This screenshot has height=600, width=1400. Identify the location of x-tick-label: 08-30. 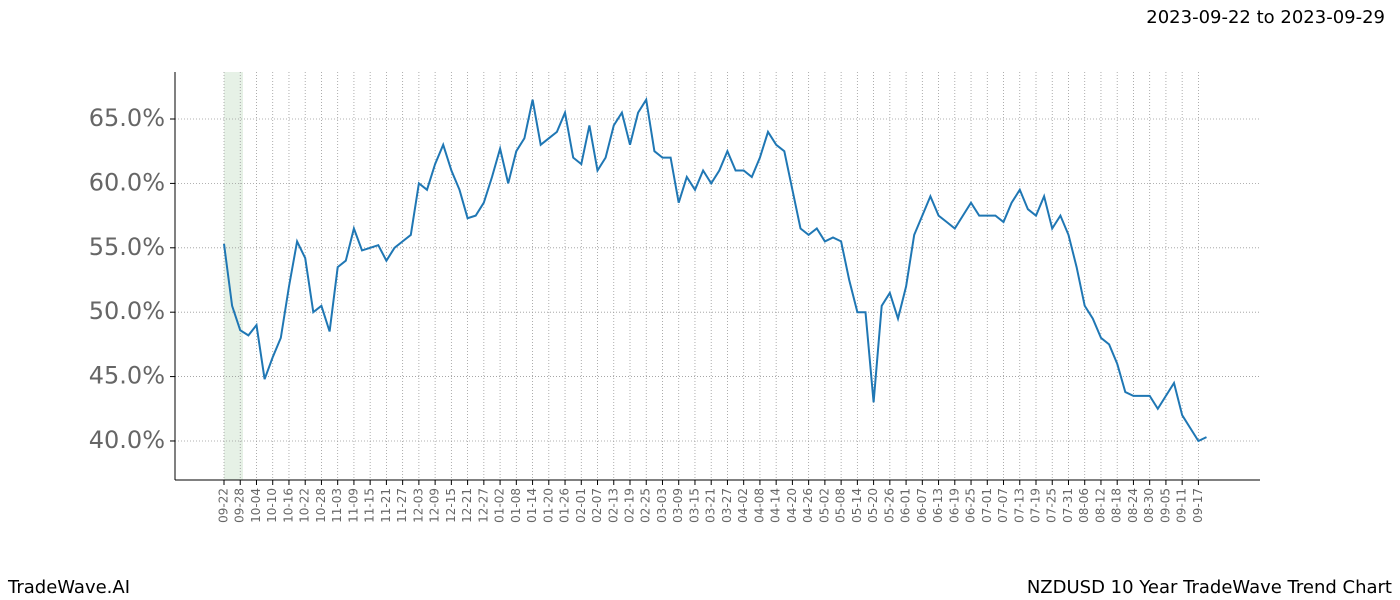
(1149, 505).